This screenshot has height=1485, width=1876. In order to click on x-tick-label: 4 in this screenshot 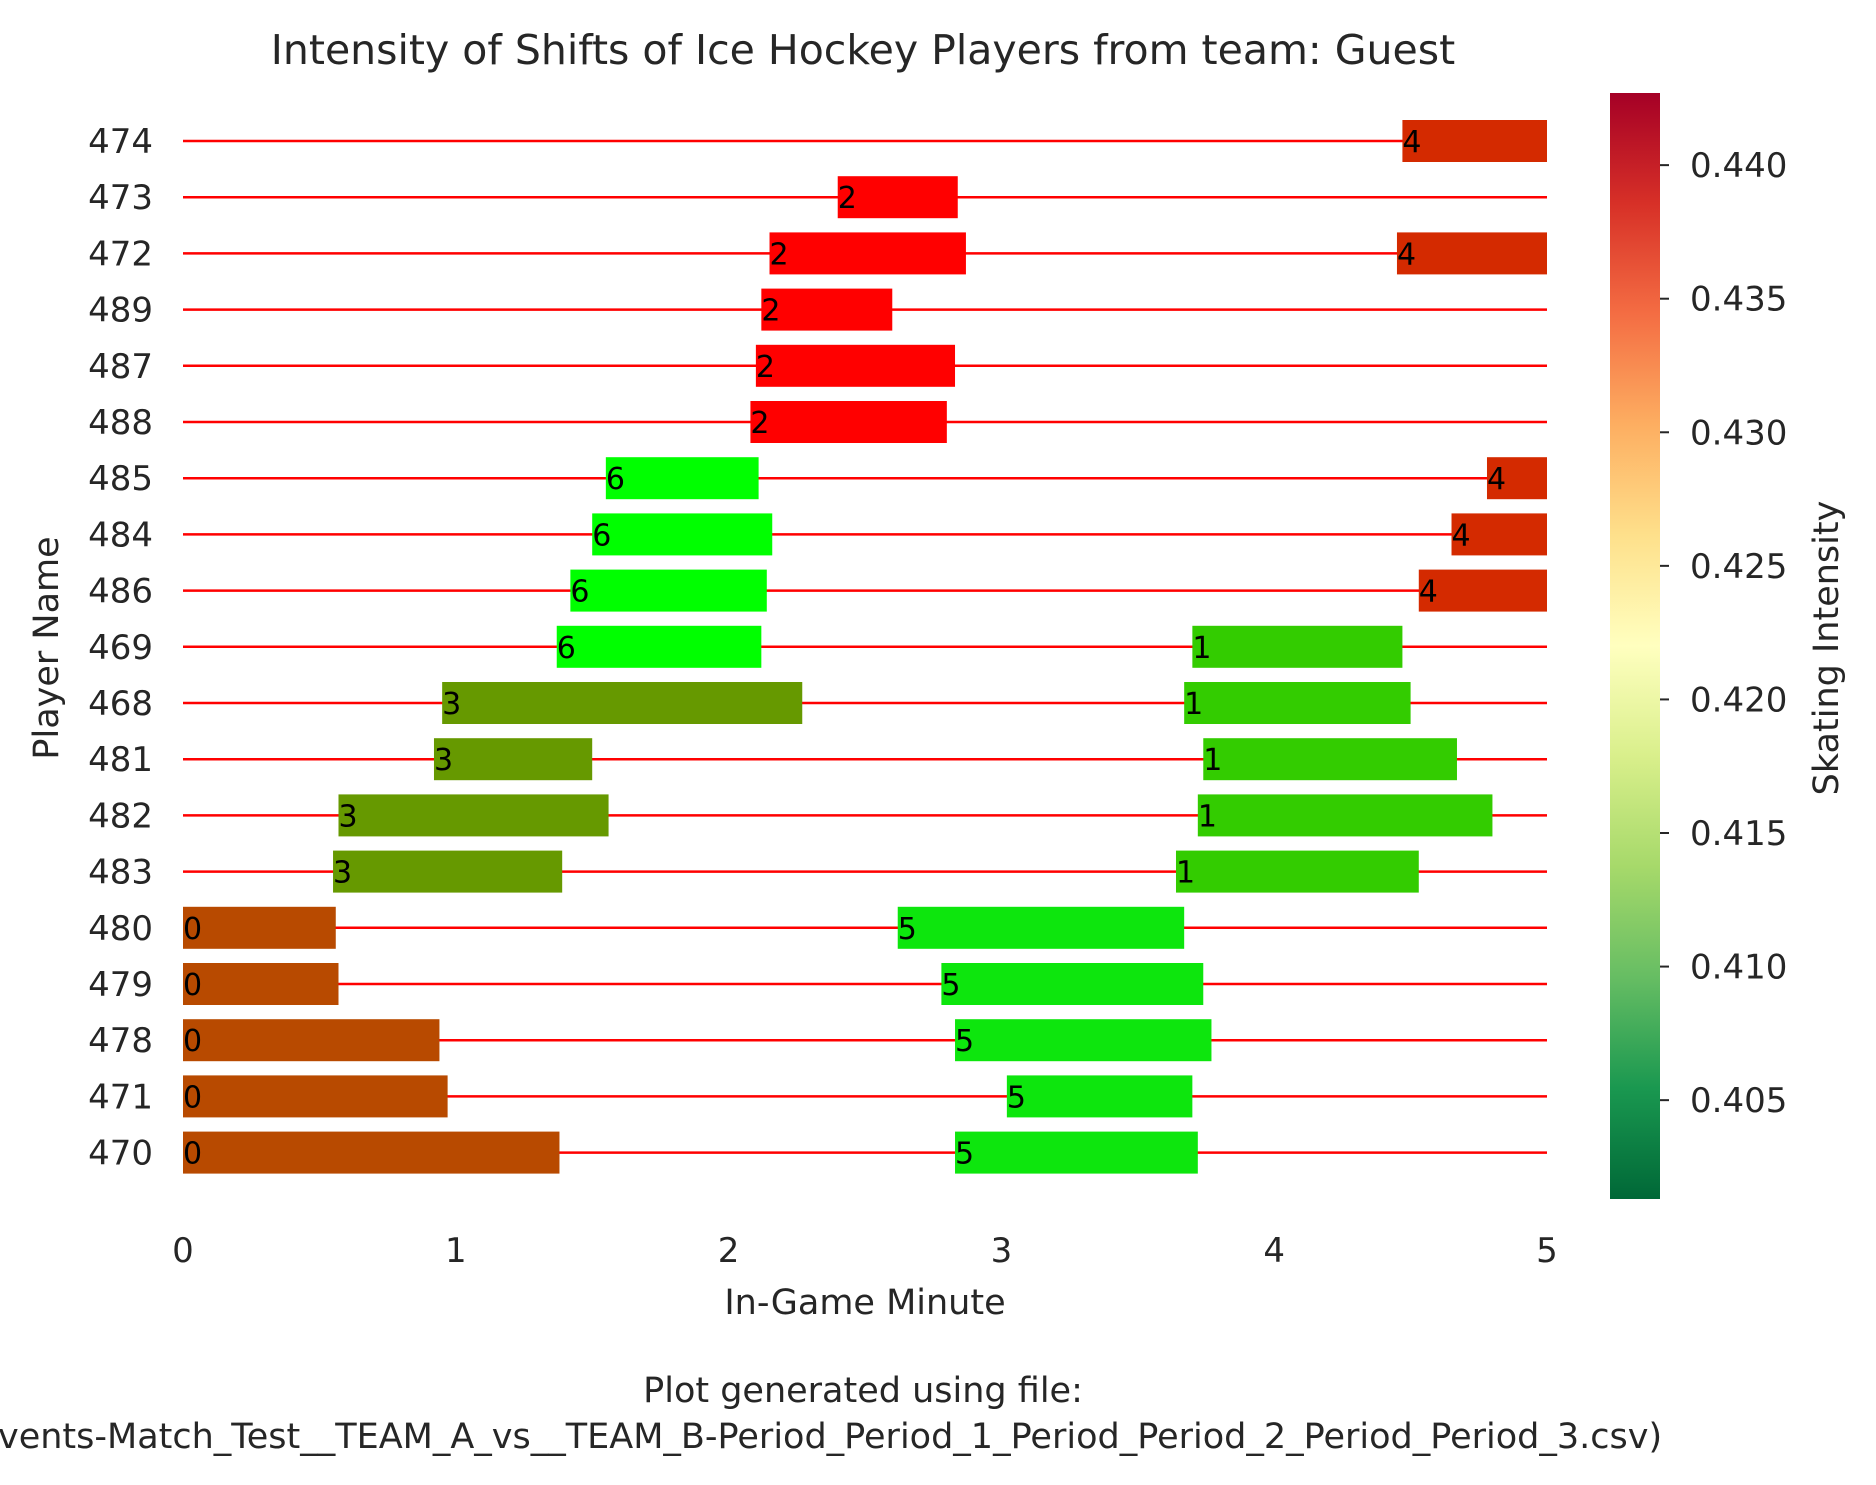, I will do `click(1274, 1251)`.